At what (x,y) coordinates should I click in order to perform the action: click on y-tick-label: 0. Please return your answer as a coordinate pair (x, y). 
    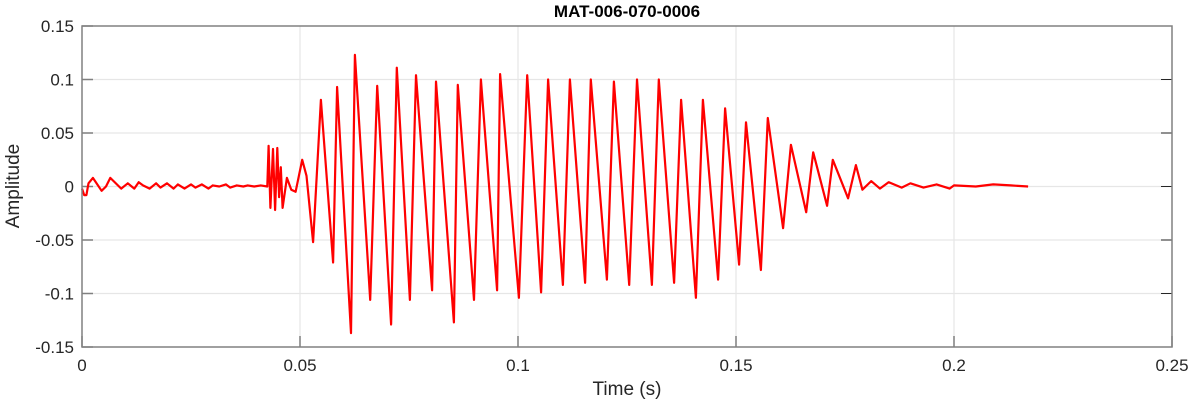
    Looking at the image, I should click on (69, 187).